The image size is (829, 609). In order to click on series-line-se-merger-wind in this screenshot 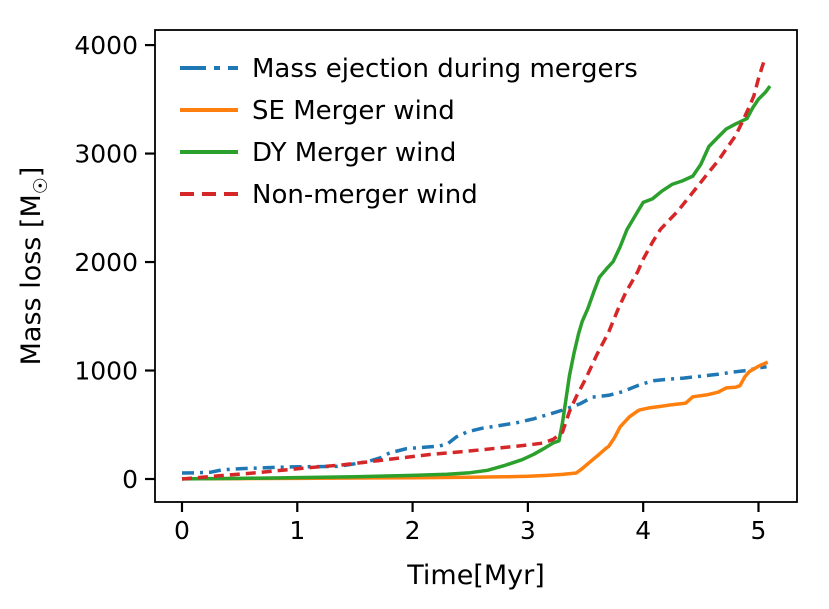, I will do `click(475, 420)`.